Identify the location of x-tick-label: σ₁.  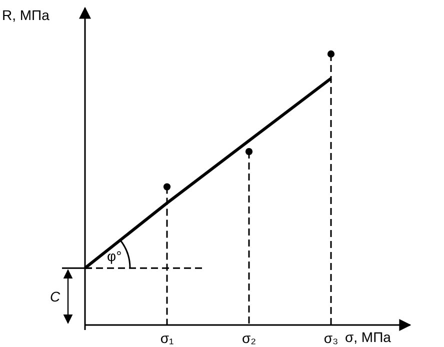
(167, 338).